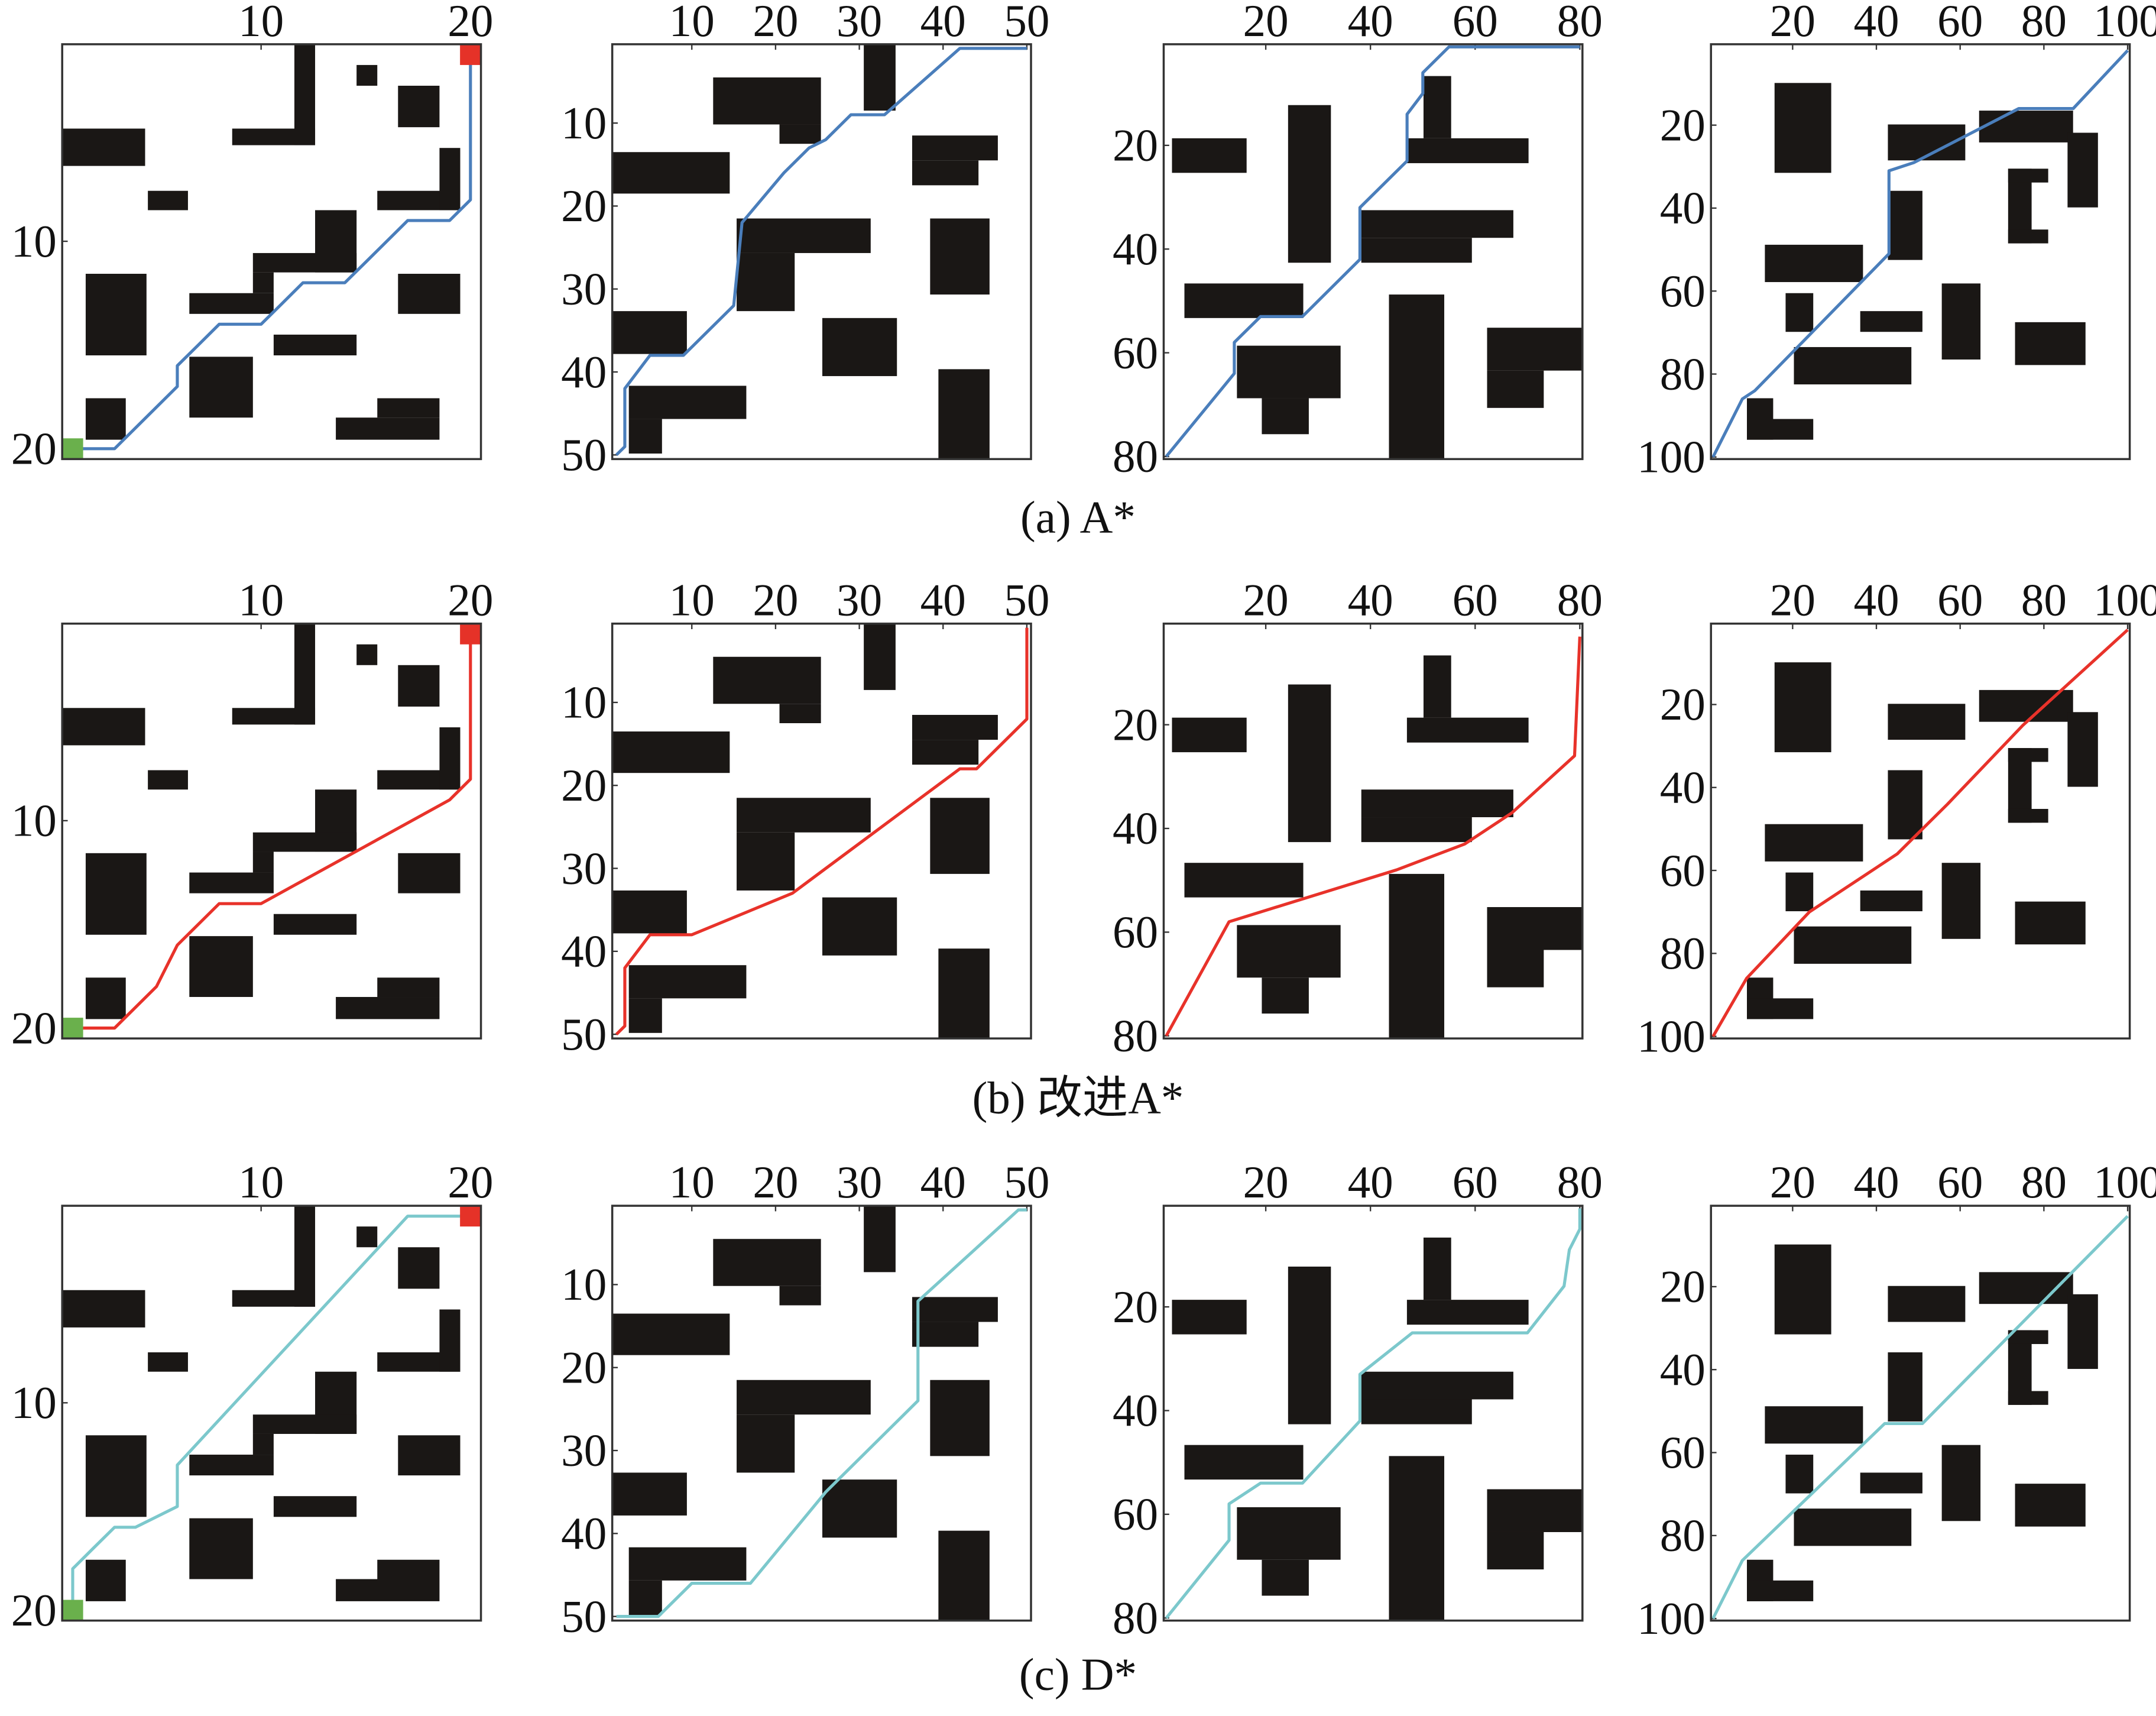  What do you see at coordinates (1078, 1674) in the screenshot?
I see `caption: (c) D*` at bounding box center [1078, 1674].